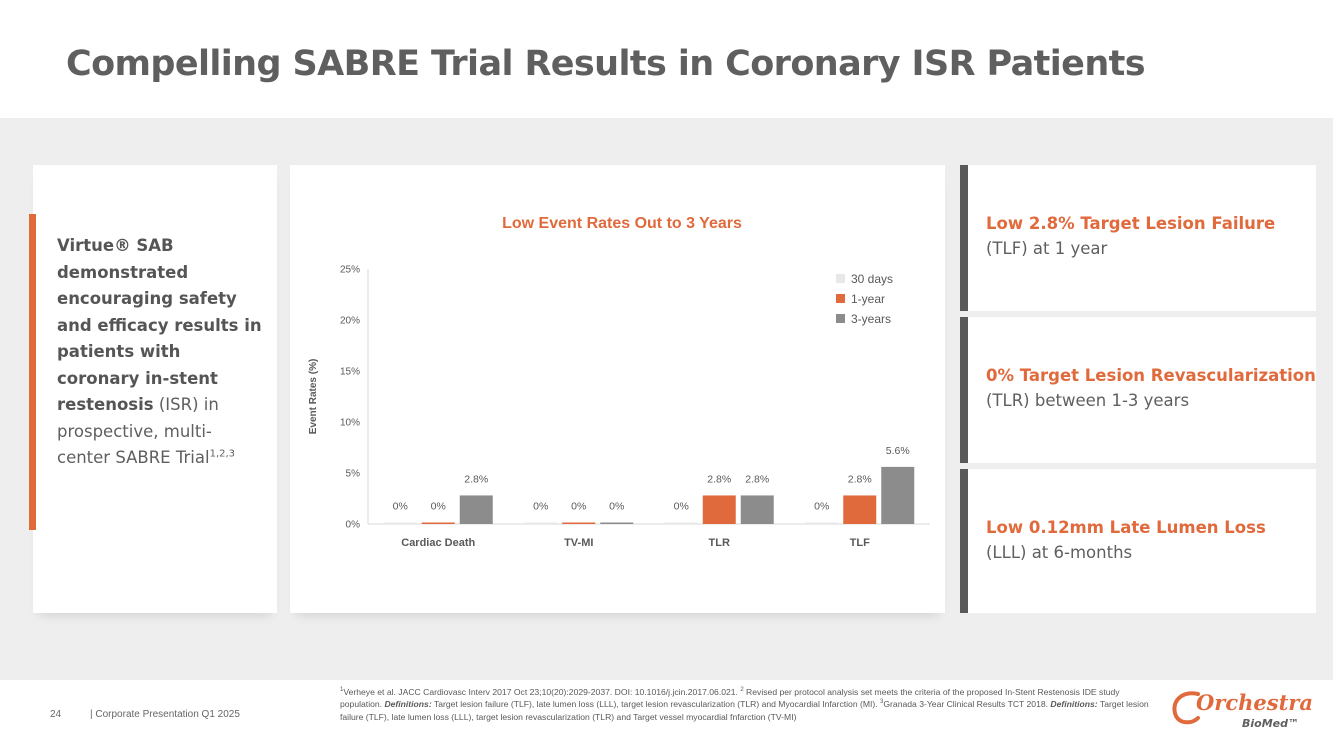  What do you see at coordinates (350, 423) in the screenshot?
I see `y-tick-label: 10%` at bounding box center [350, 423].